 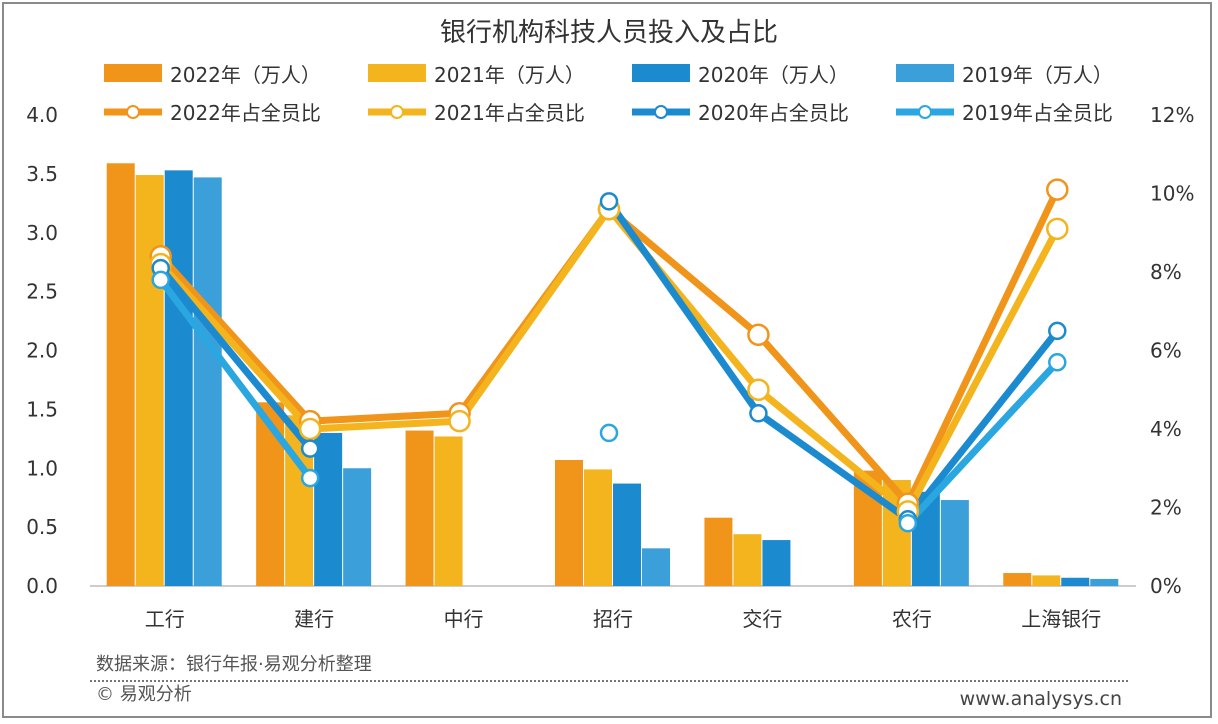 What do you see at coordinates (598, 527) in the screenshot?
I see `bar-招行-1` at bounding box center [598, 527].